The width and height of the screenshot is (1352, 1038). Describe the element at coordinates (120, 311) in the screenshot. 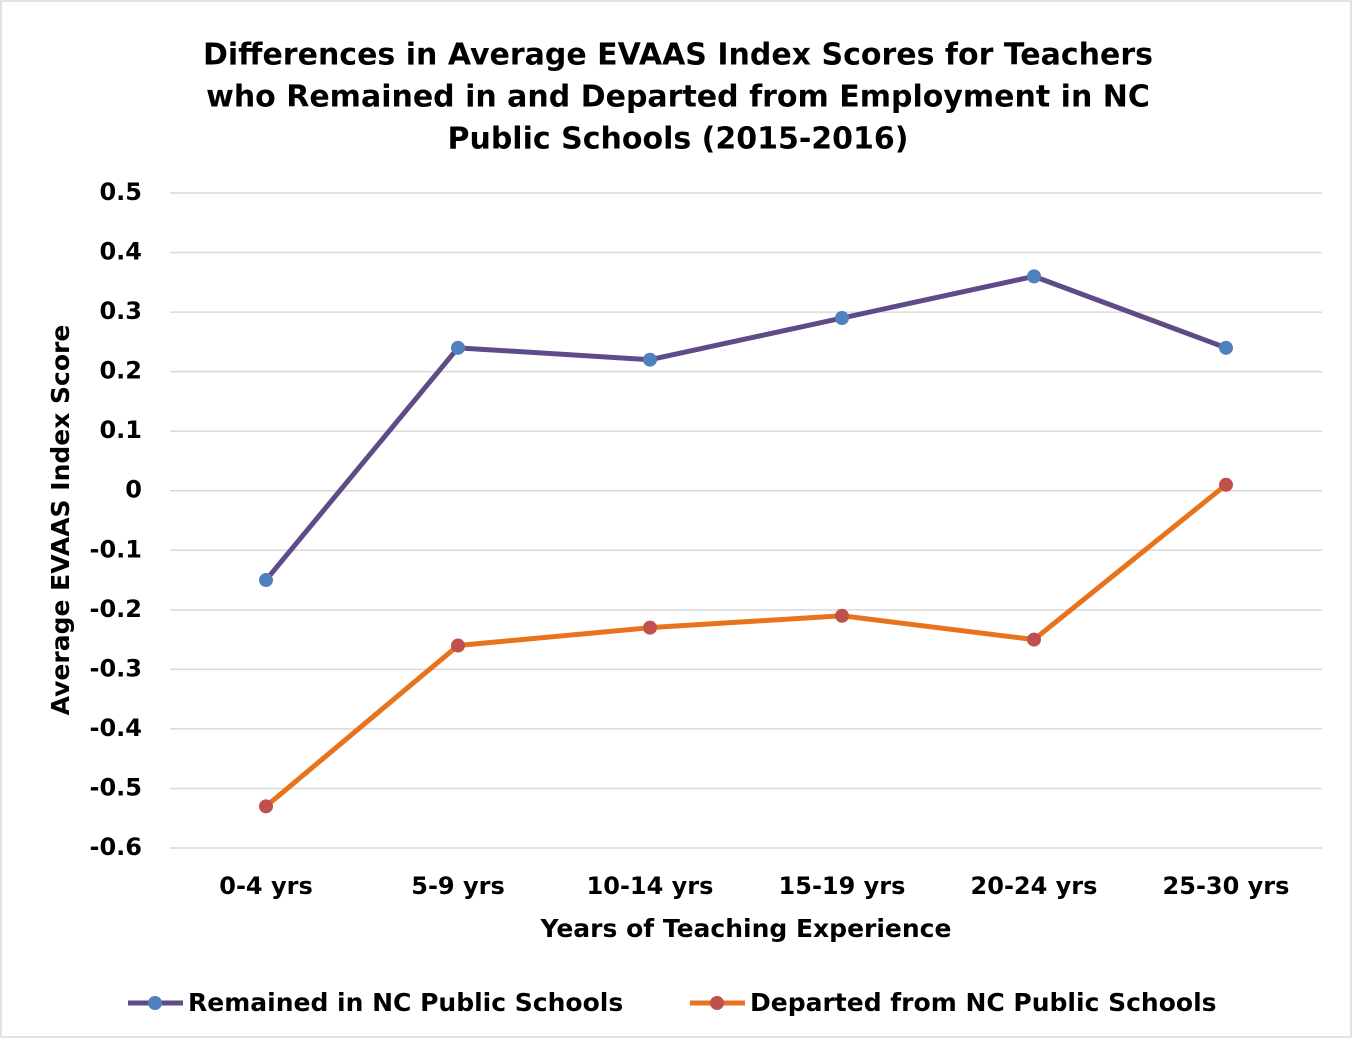

I see `y-tick-label: 0.3` at that location.